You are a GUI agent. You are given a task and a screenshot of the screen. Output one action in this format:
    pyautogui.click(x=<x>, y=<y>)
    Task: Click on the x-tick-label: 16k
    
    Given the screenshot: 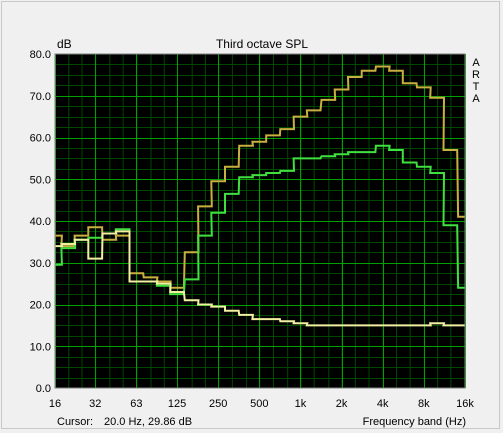 What is the action you would take?
    pyautogui.click(x=465, y=404)
    